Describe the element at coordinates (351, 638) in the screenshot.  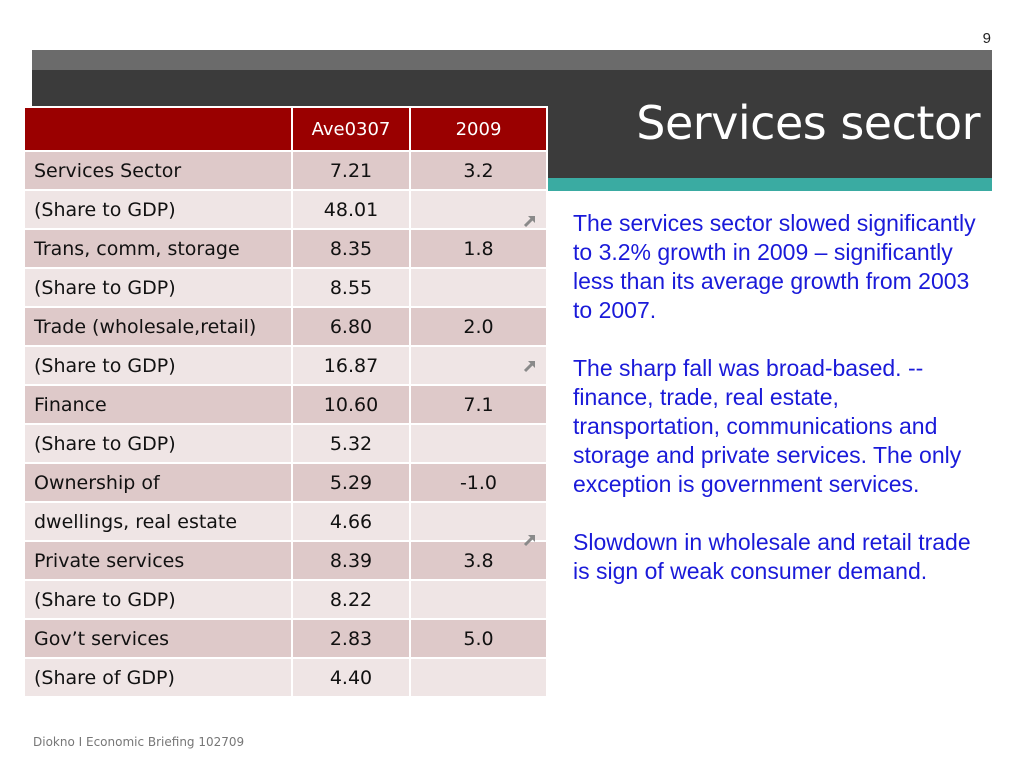
I see `row-ave0307: 2.83` at that location.